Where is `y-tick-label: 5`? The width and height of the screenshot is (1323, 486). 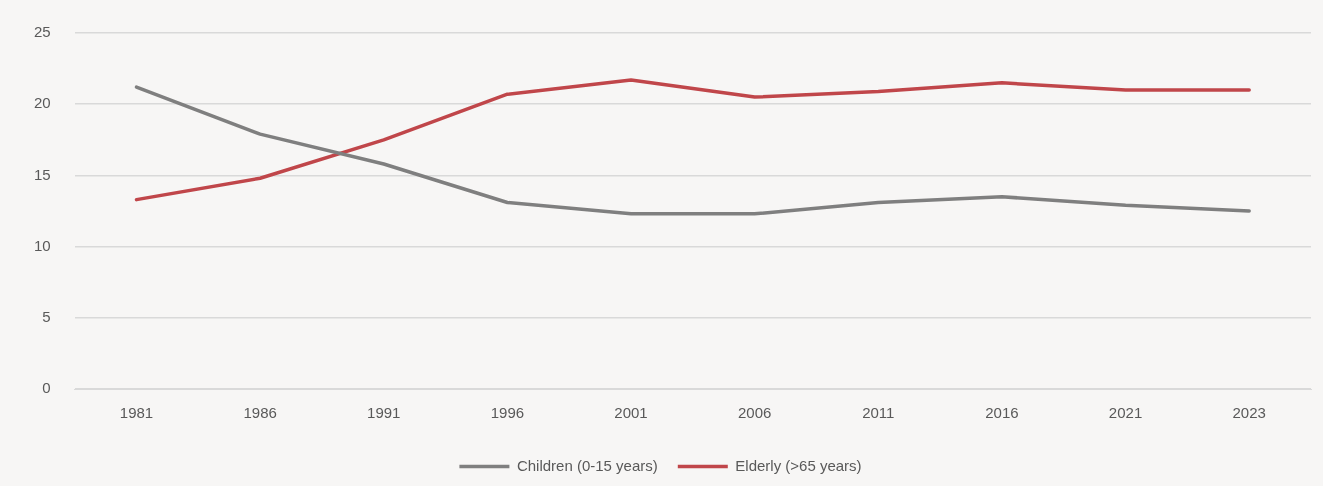
y-tick-label: 5 is located at coordinates (46, 316).